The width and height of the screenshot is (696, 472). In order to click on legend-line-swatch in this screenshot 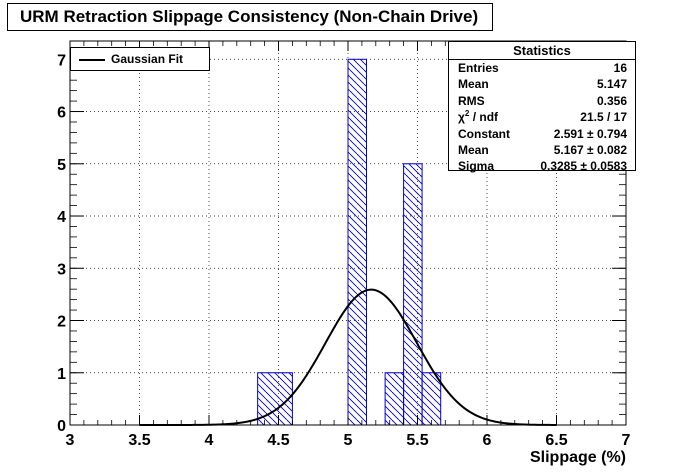, I will do `click(92, 60)`.